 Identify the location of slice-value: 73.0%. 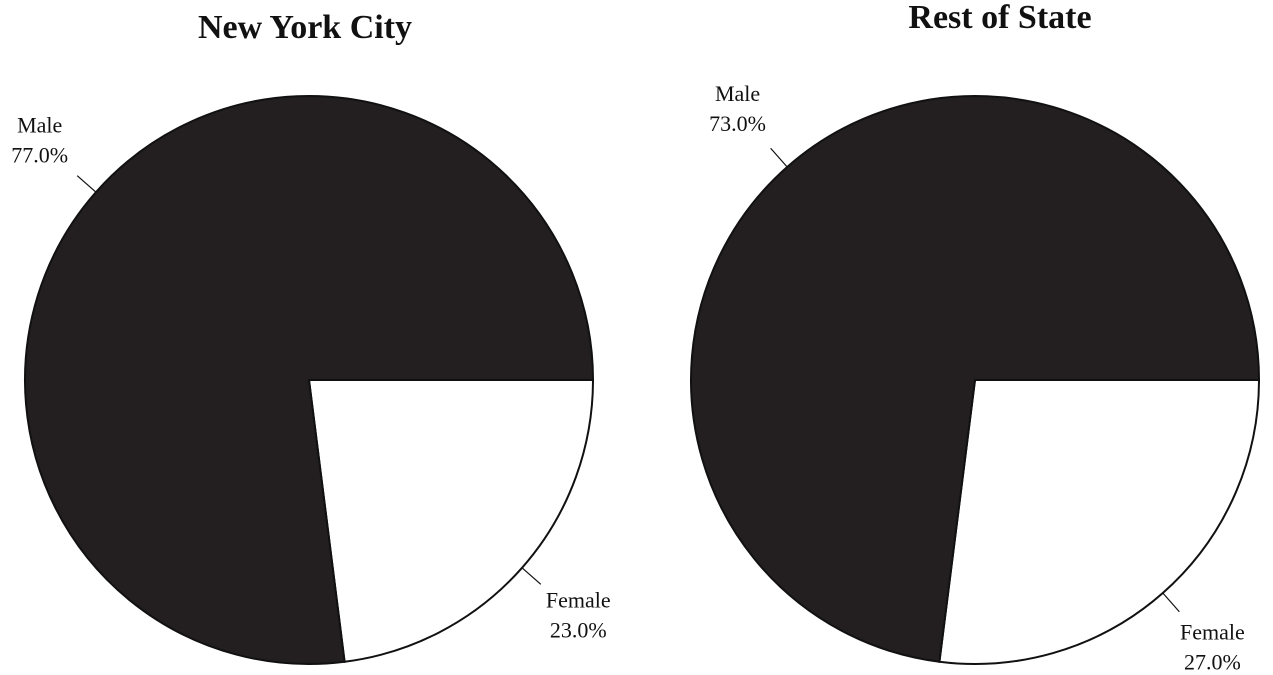
(737, 123).